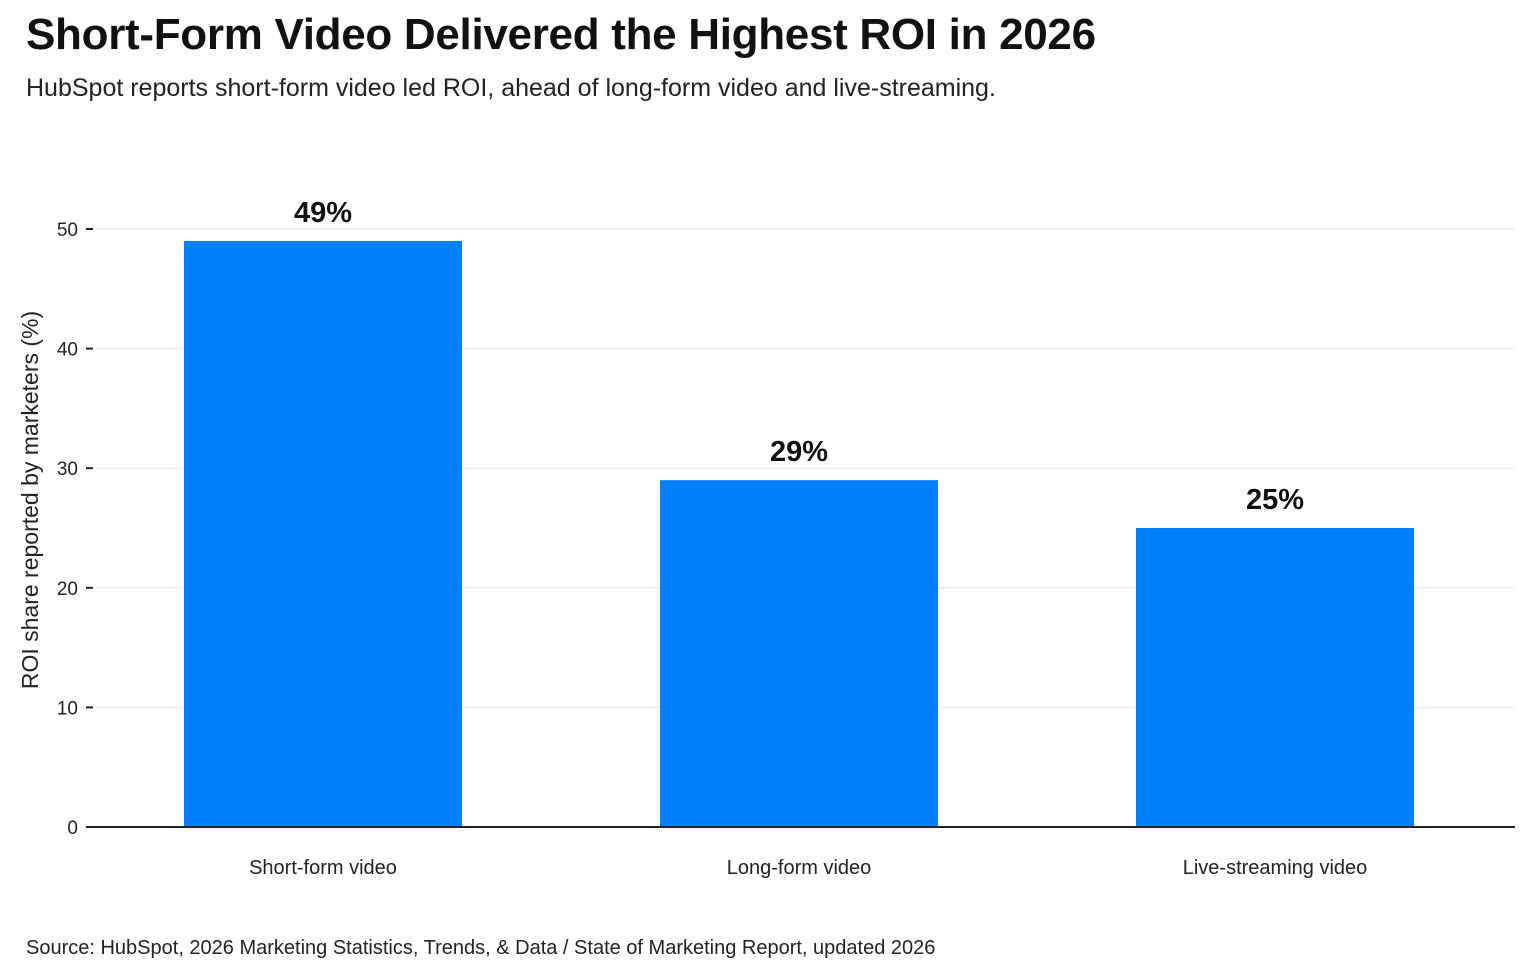 The width and height of the screenshot is (1529, 977). What do you see at coordinates (1275, 500) in the screenshot?
I see `data-label: 25%` at bounding box center [1275, 500].